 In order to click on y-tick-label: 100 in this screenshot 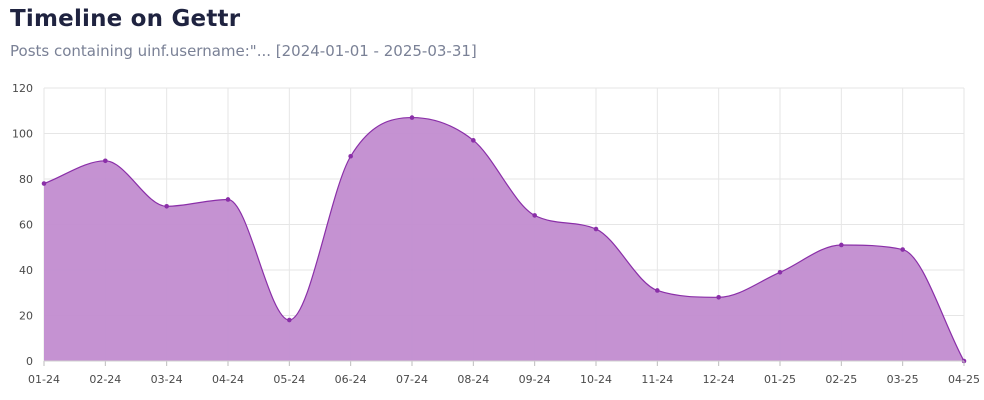, I will do `click(22, 134)`.